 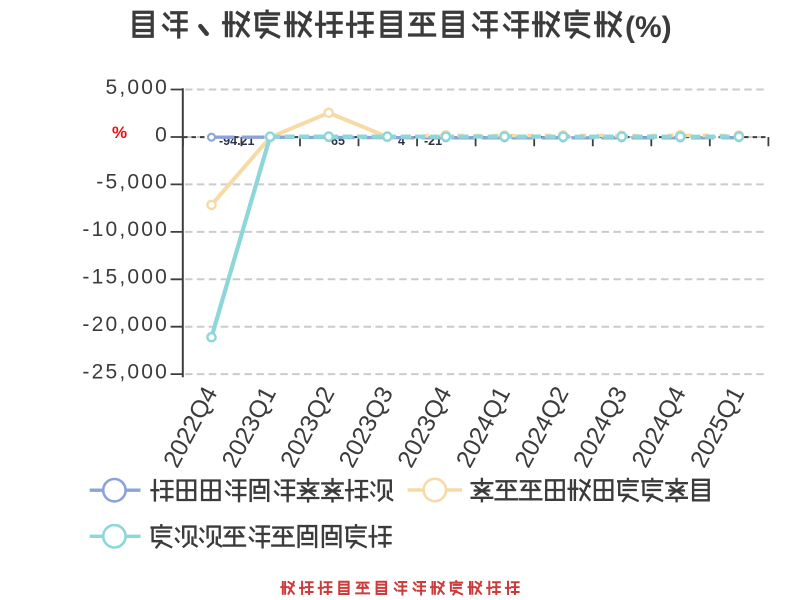 What do you see at coordinates (401, 141) in the screenshot?
I see `svg-text: 4` at bounding box center [401, 141].